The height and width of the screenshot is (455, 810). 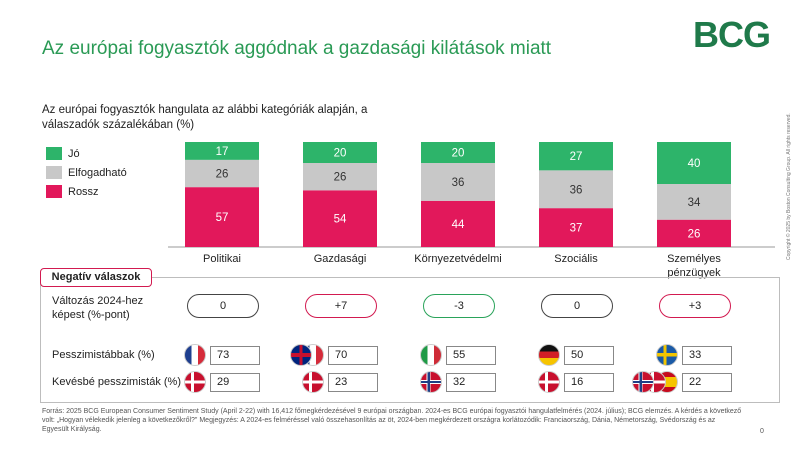 I want to click on bar-label-bad-0: 57, so click(x=222, y=218).